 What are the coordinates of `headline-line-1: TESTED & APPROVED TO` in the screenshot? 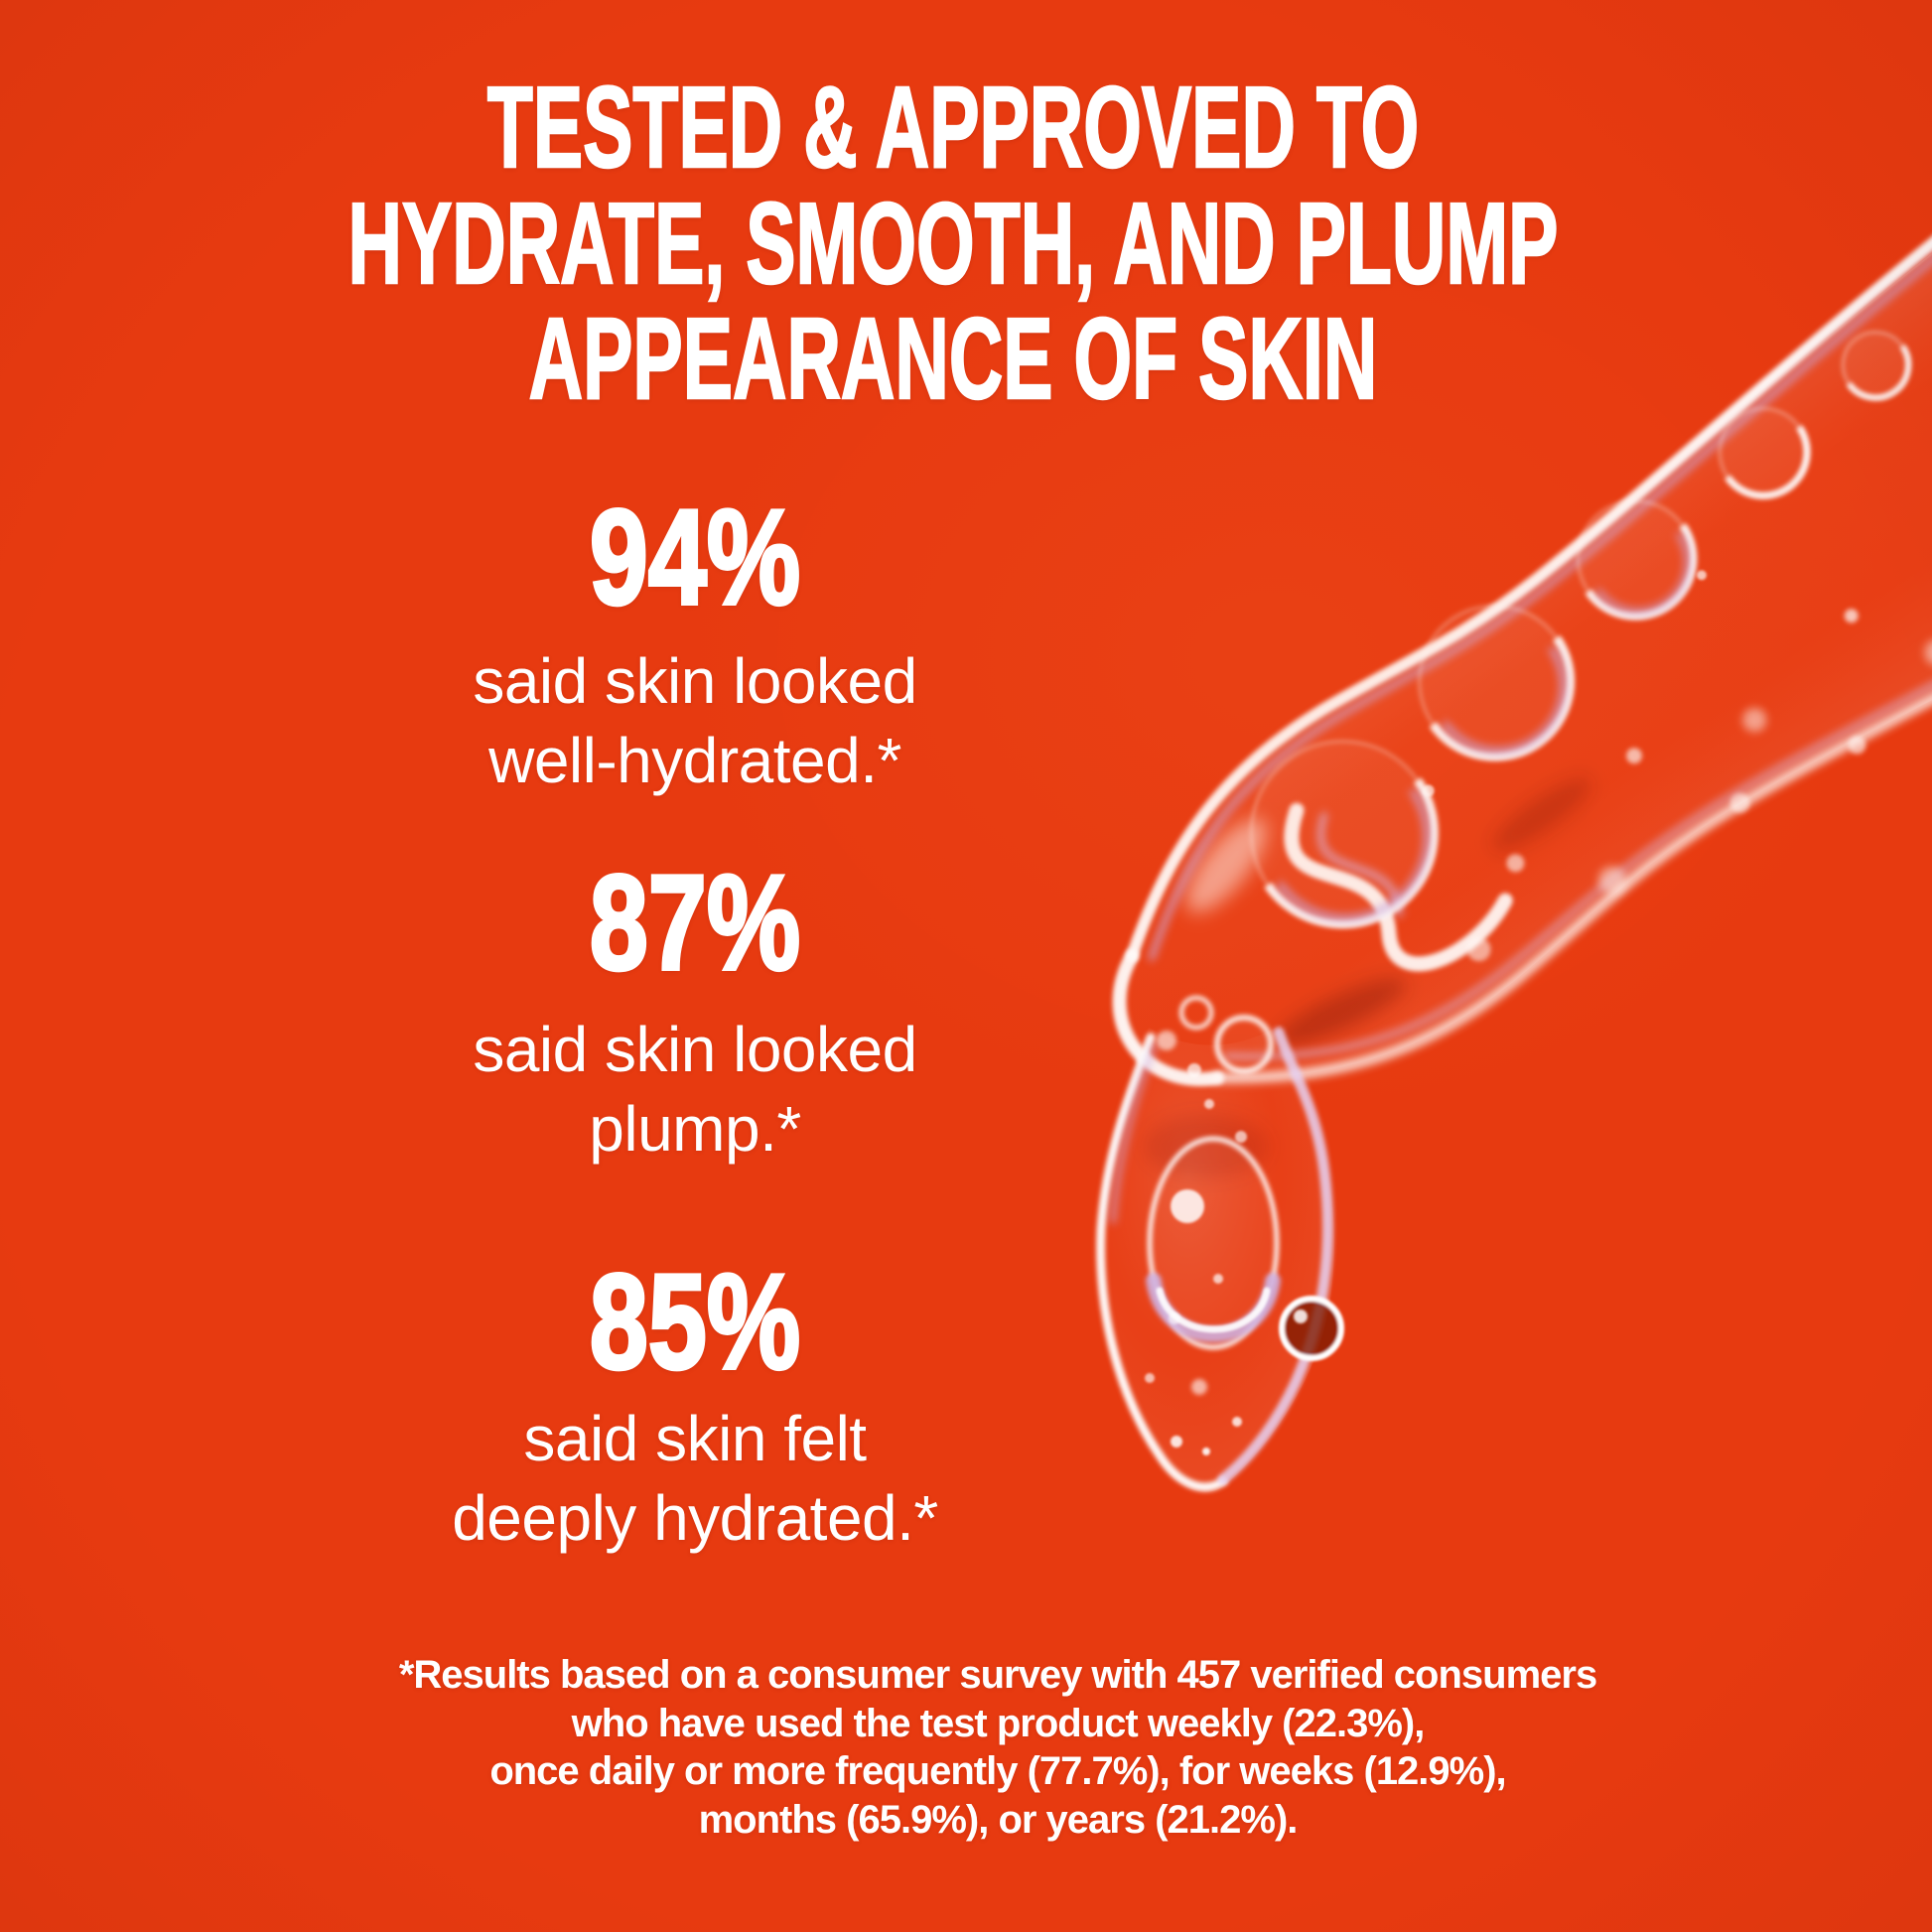 It's located at (953, 127).